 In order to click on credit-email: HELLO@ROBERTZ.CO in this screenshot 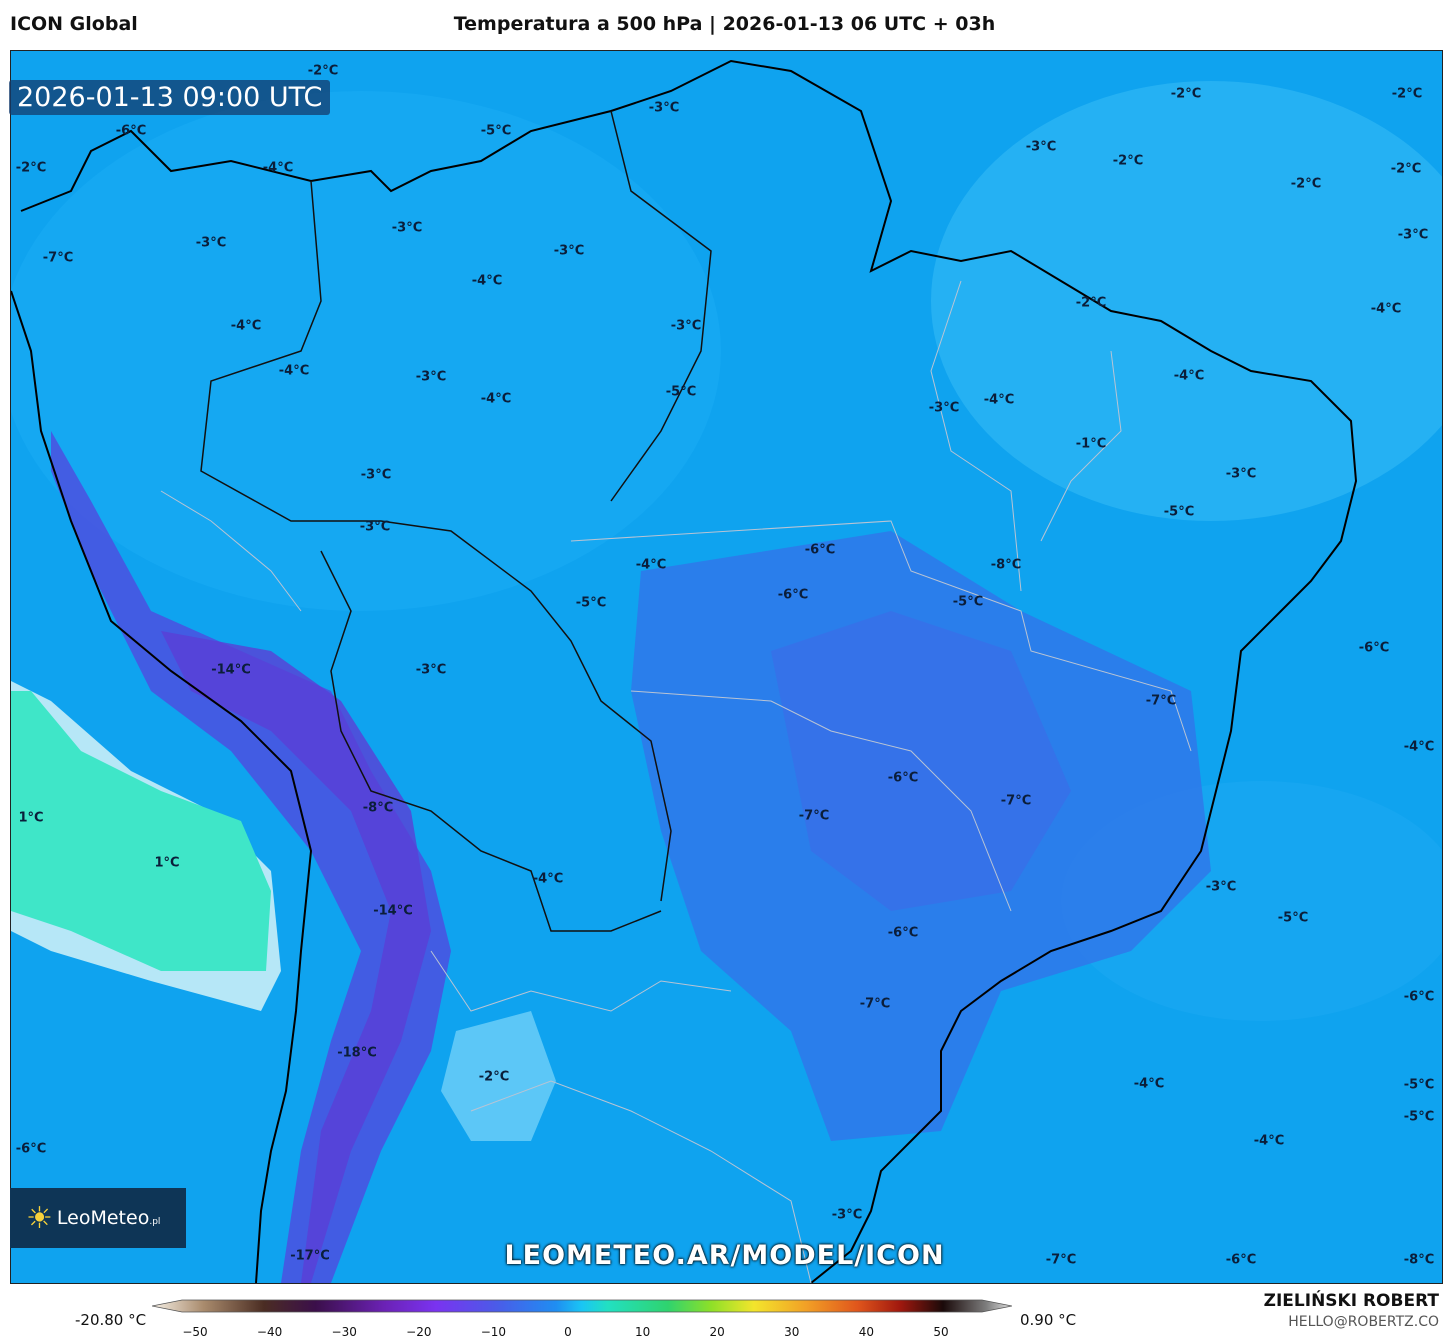, I will do `click(1363, 1322)`.